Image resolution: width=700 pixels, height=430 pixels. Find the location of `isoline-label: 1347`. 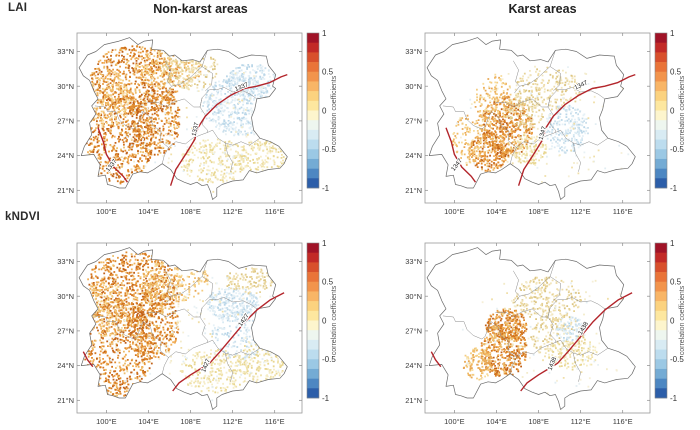

isoline-label: 1347 is located at coordinates (457, 165).